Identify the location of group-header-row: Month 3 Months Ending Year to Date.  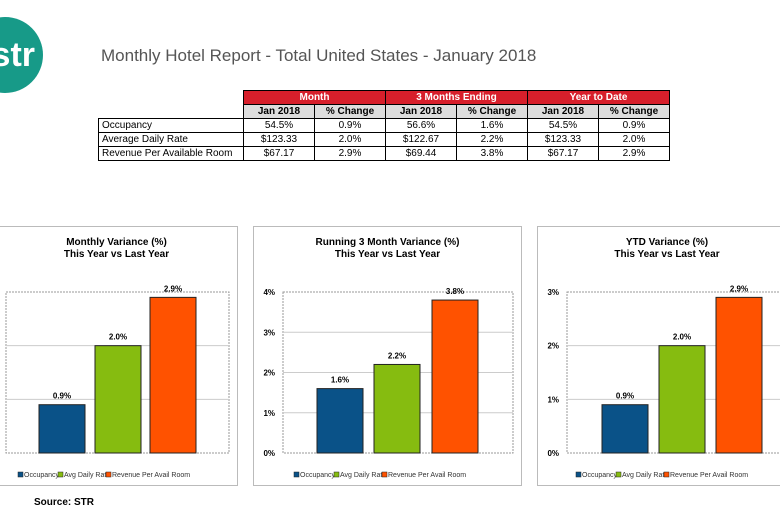
(384, 97).